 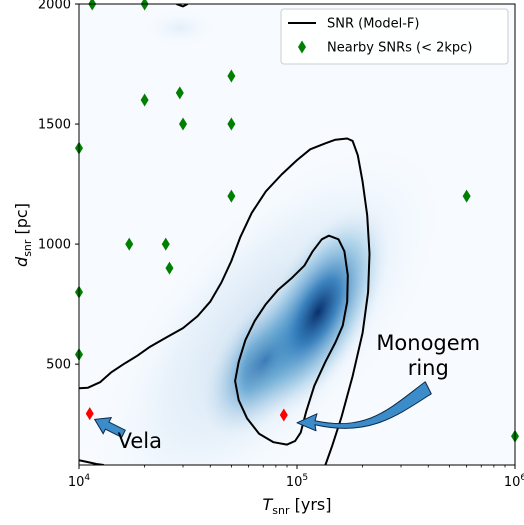 I want to click on x-axis-label: Tsnr [yrs], so click(x=297, y=506).